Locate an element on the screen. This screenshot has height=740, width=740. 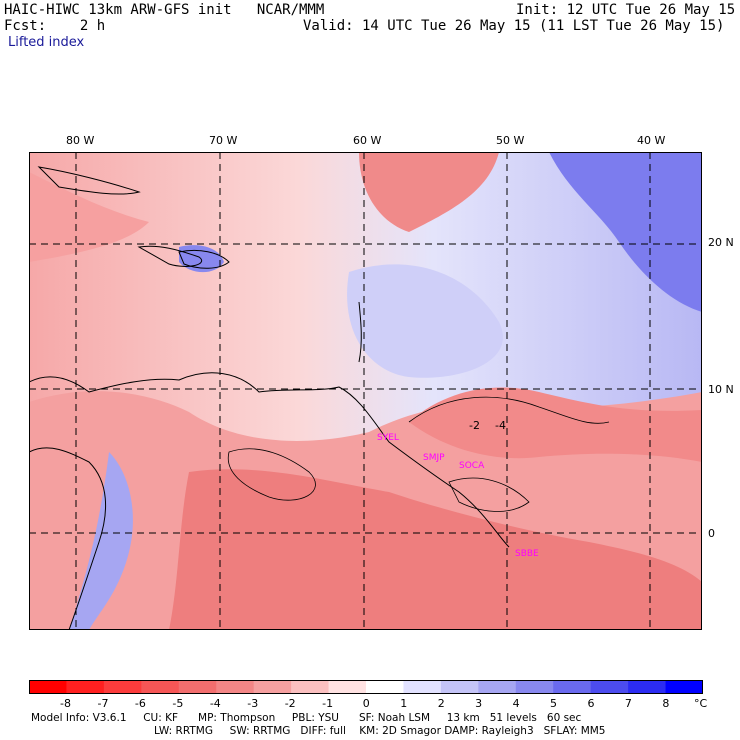
contours is located at coordinates (418, 454).